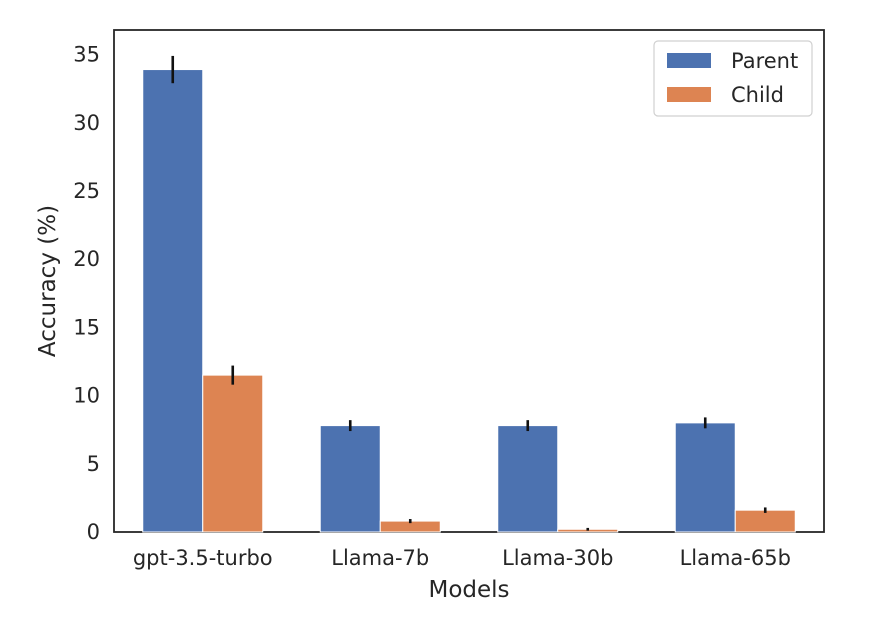  I want to click on legend-label-child: Child, so click(757, 95).